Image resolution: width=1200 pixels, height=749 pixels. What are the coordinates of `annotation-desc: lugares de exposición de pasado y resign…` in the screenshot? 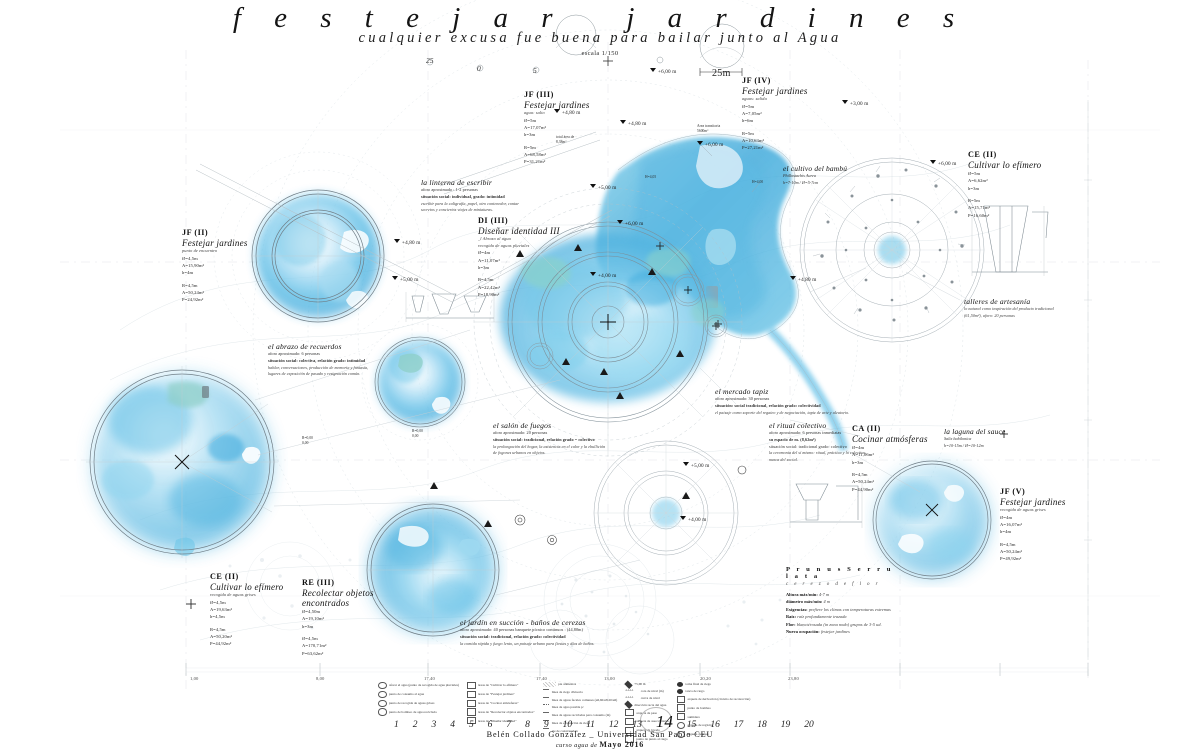 It's located at (314, 374).